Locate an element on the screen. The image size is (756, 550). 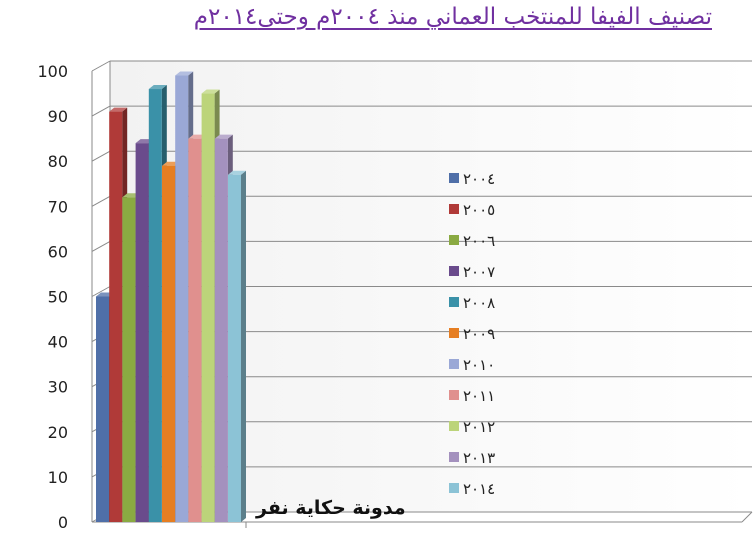
legend-label: ٢٠٠٥ is located at coordinates (479, 210).